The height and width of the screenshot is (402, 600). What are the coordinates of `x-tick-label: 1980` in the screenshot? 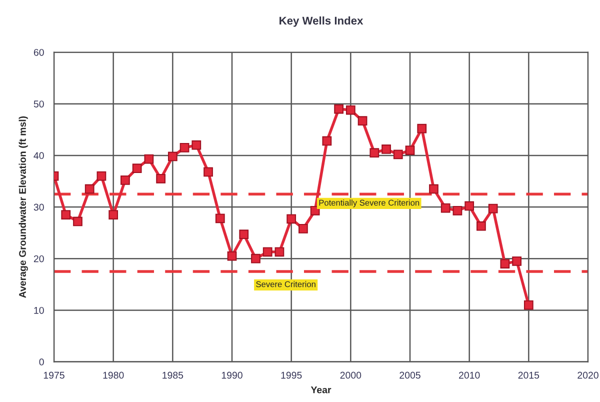 It's located at (113, 375).